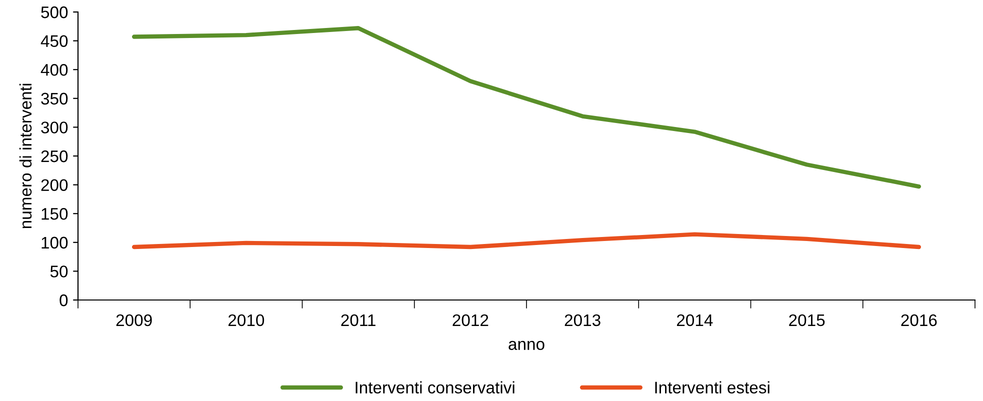 The image size is (983, 401). Describe the element at coordinates (64, 300) in the screenshot. I see `y-tick-label: 0` at that location.